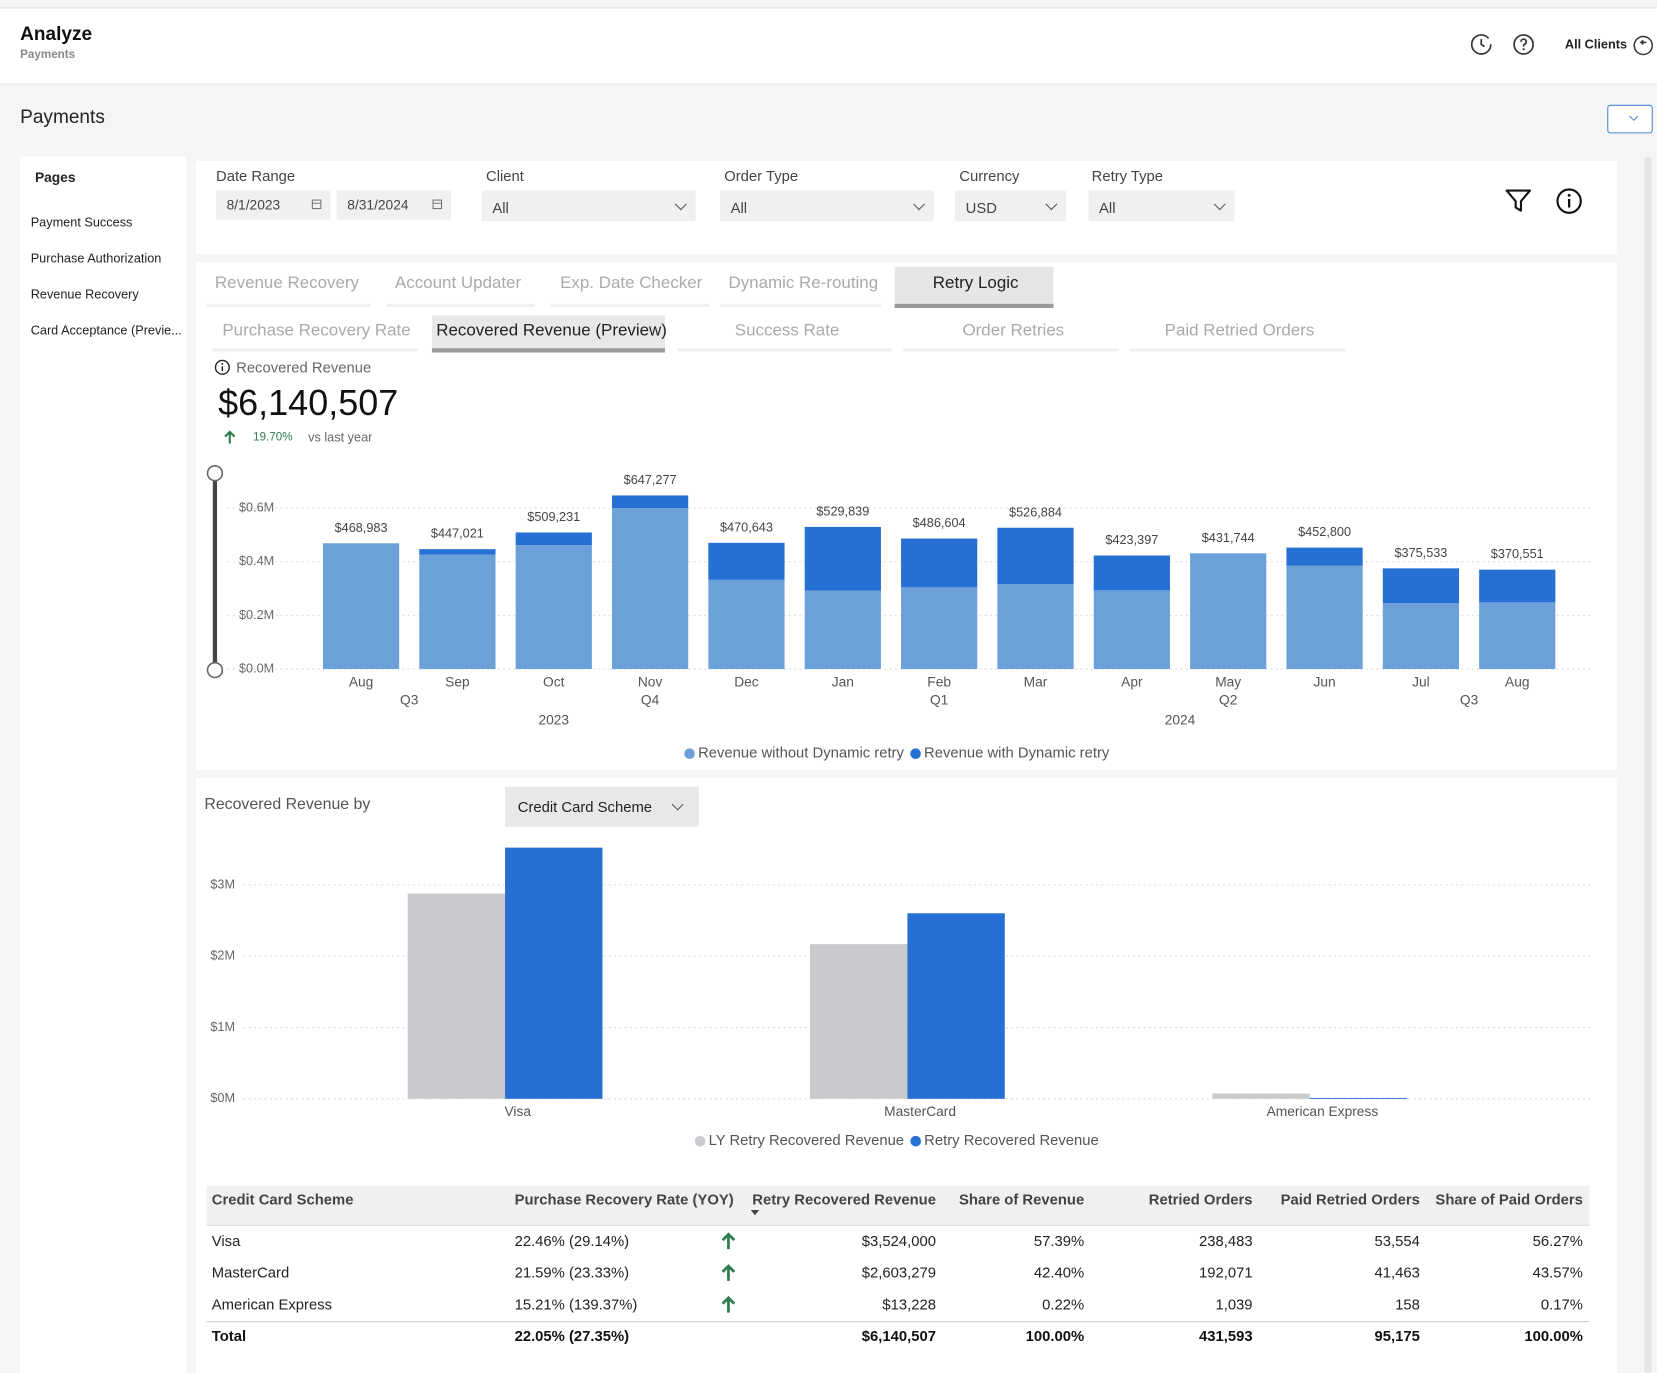 The height and width of the screenshot is (1373, 1657). What do you see at coordinates (84, 294) in the screenshot?
I see `sidebar-link: Revenue Recovery` at bounding box center [84, 294].